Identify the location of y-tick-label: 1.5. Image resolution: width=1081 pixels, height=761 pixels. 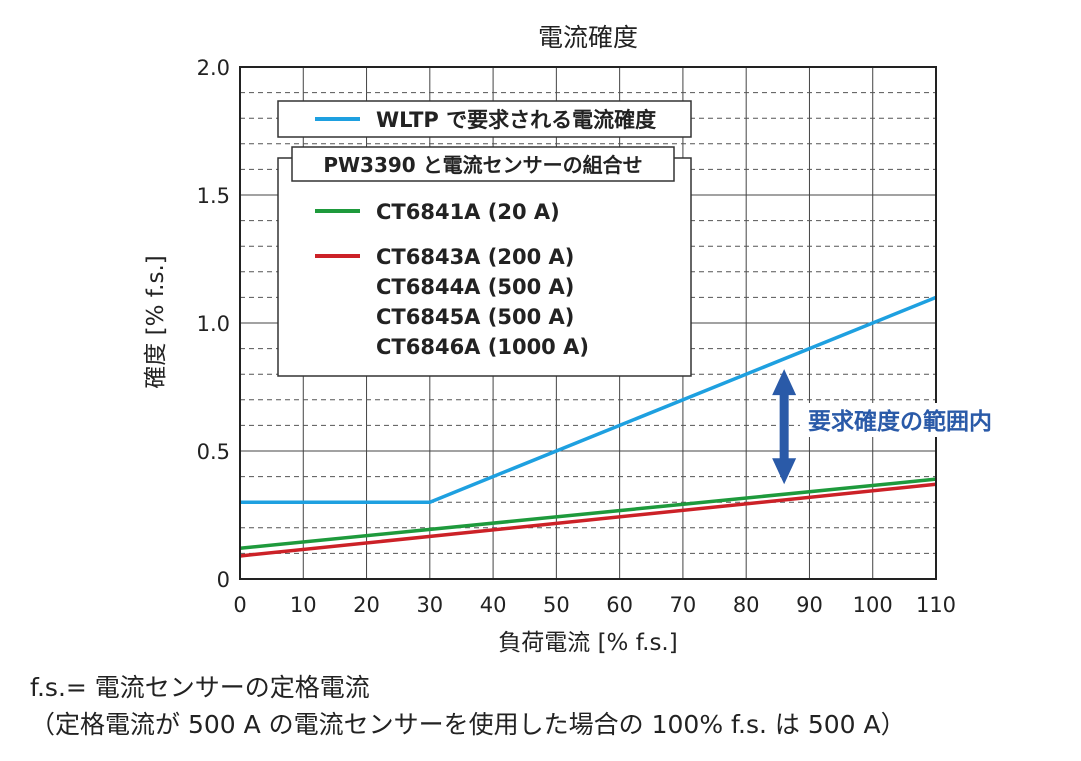
(213, 196).